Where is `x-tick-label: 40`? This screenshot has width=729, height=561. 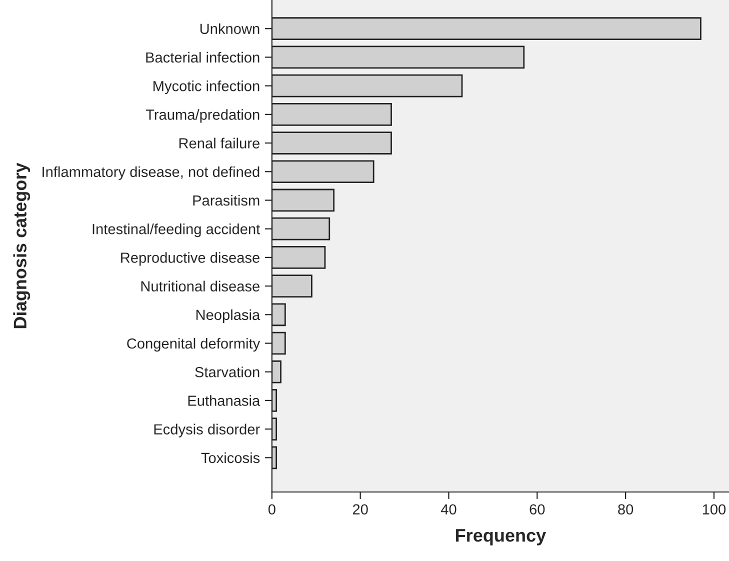
x-tick-label: 40 is located at coordinates (448, 509).